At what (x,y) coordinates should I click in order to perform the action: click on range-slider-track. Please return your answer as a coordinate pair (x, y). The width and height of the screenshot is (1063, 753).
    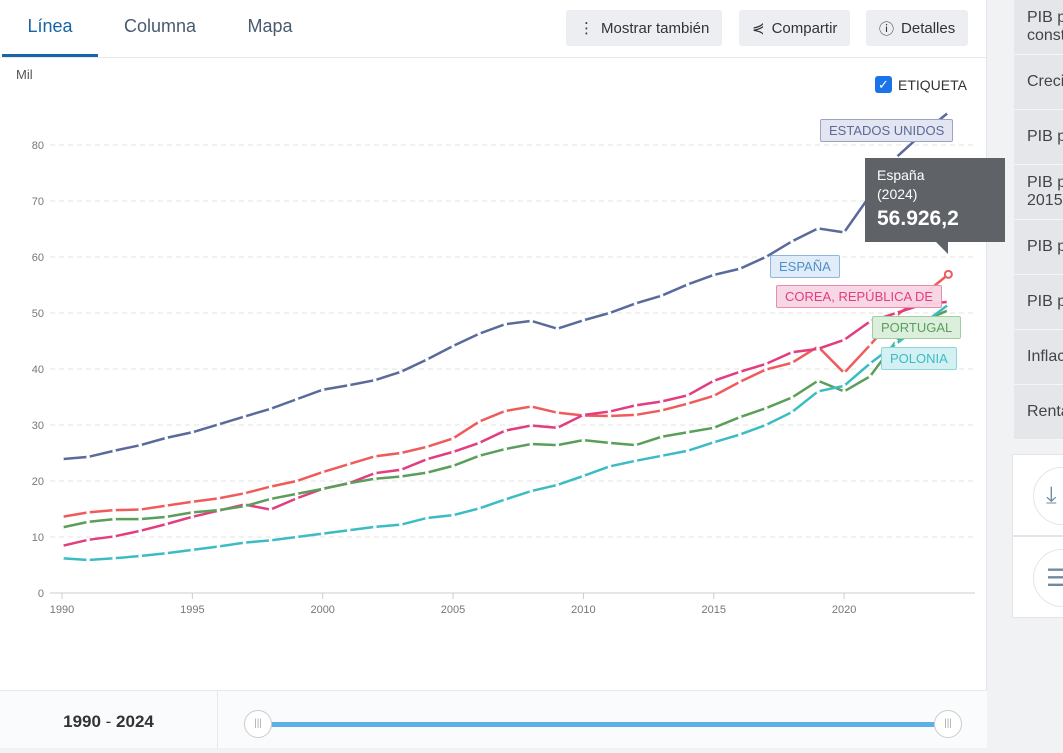
    Looking at the image, I should click on (603, 724).